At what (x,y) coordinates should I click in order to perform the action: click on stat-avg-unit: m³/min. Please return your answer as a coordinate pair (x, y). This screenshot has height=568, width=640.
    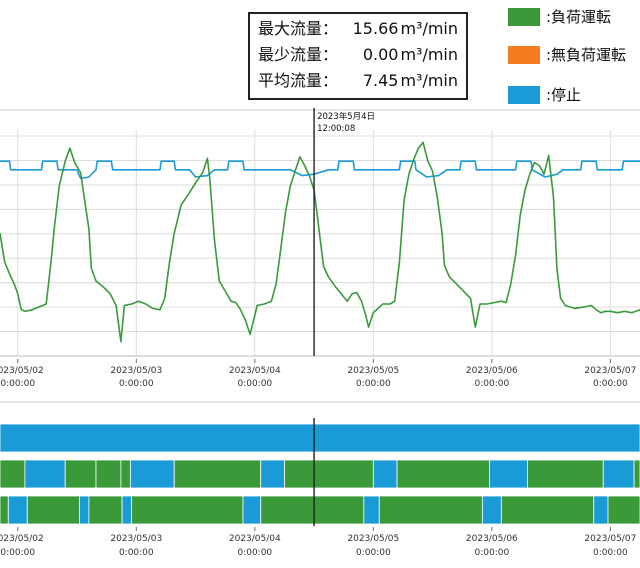
    Looking at the image, I should click on (429, 80).